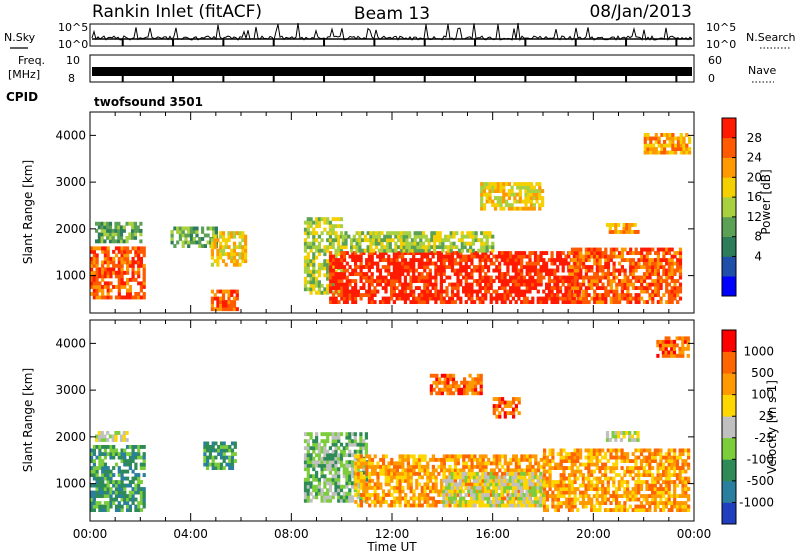 Image resolution: width=800 pixels, height=558 pixels. Describe the element at coordinates (70, 229) in the screenshot. I see `y-tick-label: 2000` at that location.